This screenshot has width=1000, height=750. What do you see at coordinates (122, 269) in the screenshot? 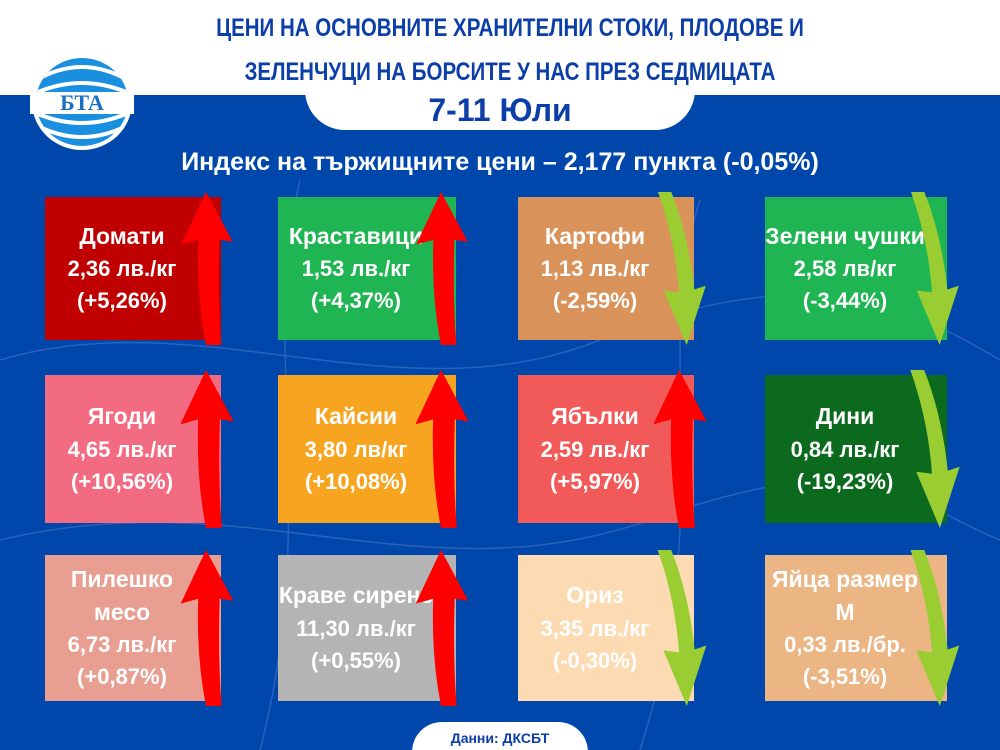
I see `card-price: 2,36 лв./кг` at bounding box center [122, 269].